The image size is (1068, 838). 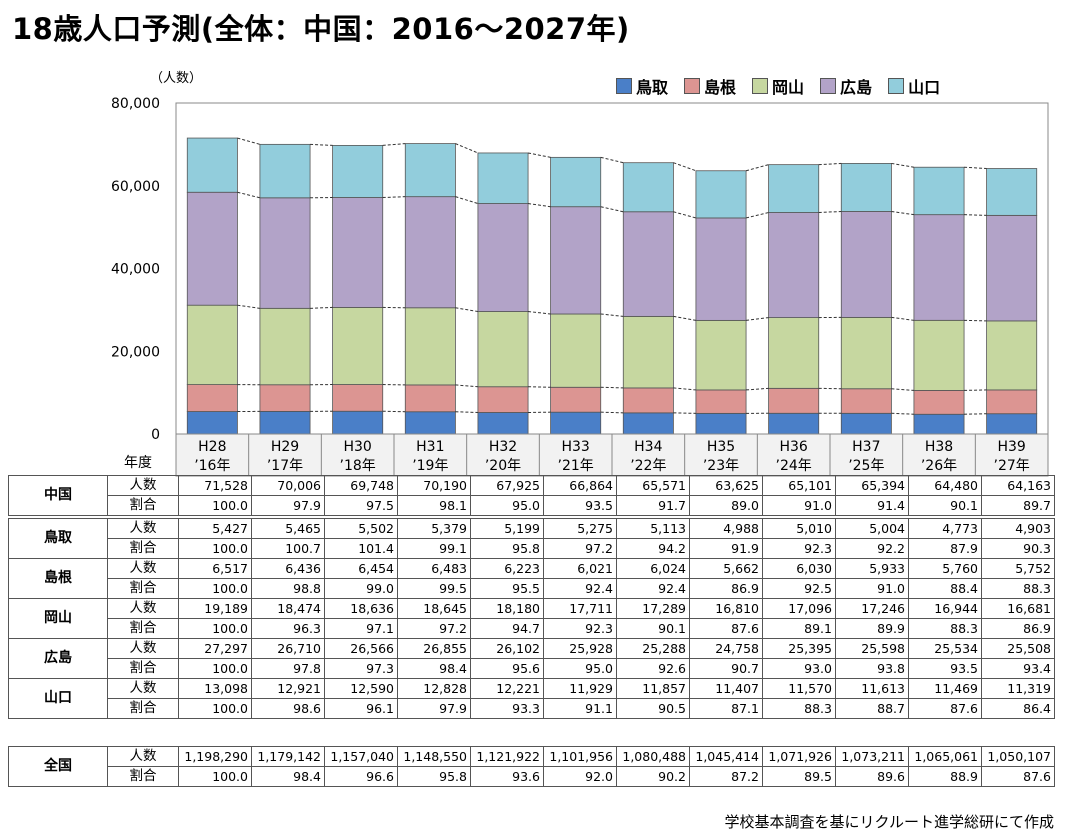 I want to click on count-cell: 25,395, so click(x=799, y=648).